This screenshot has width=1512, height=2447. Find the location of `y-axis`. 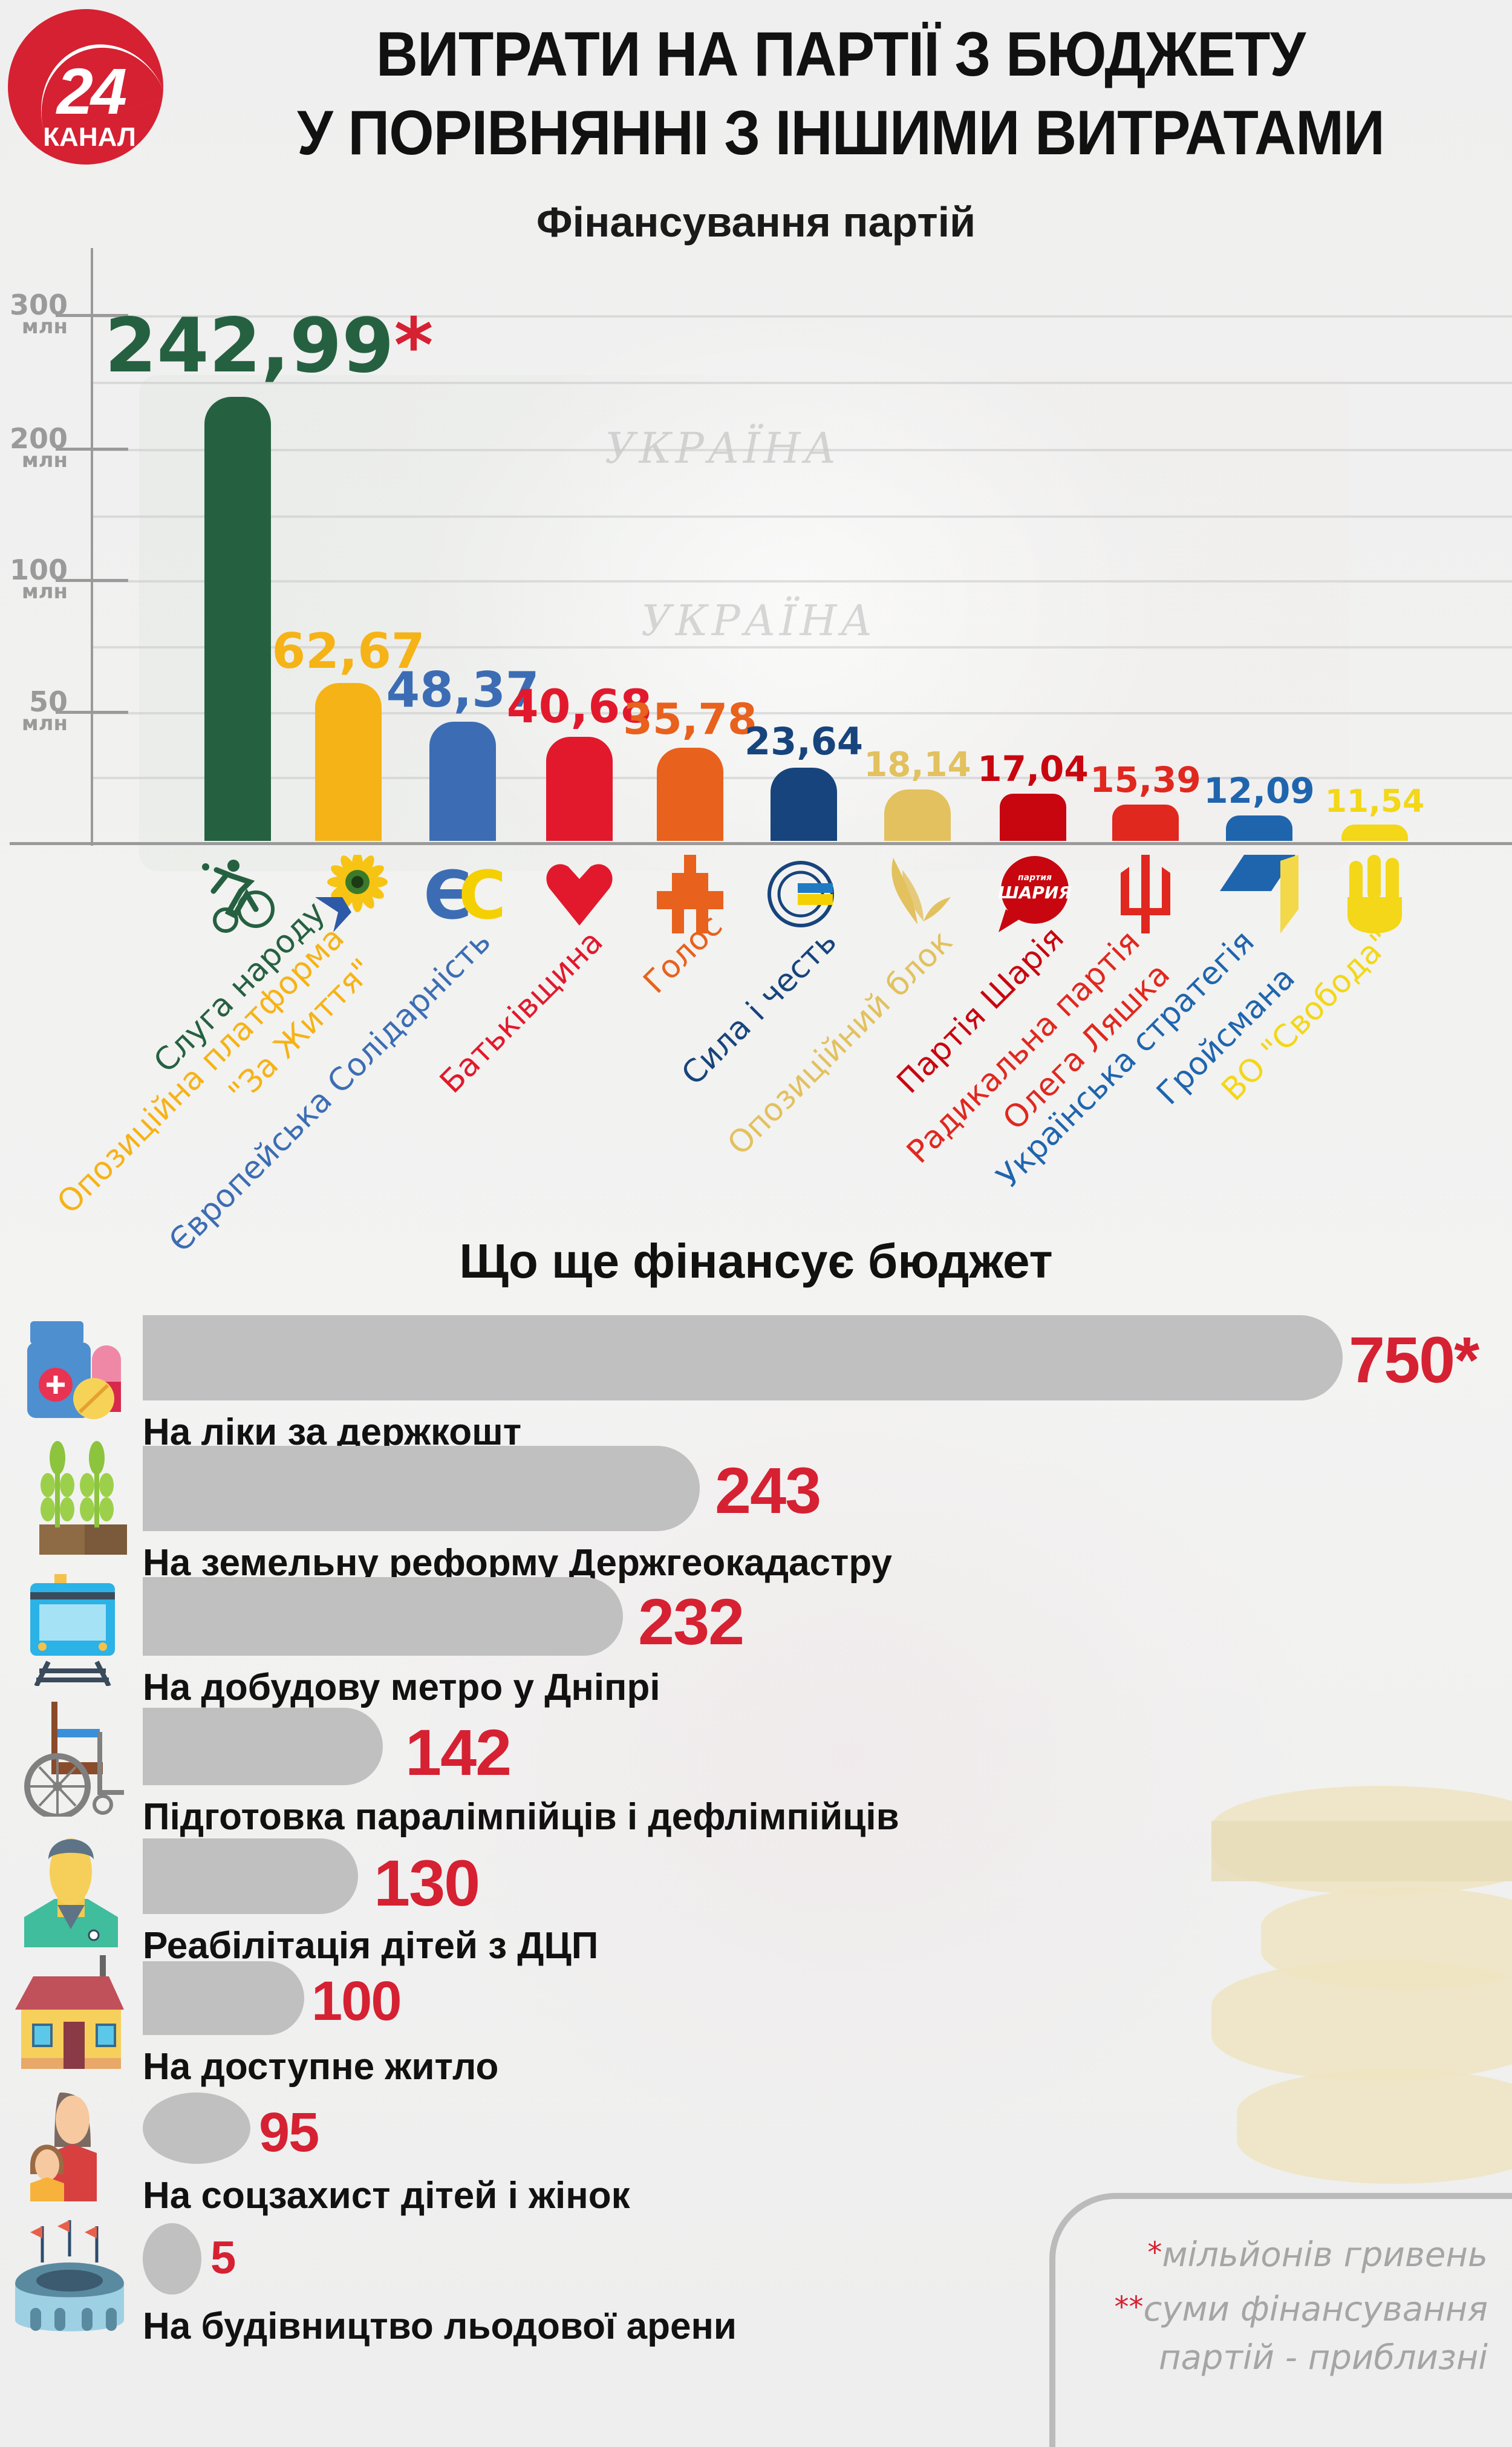

y-axis is located at coordinates (92, 547).